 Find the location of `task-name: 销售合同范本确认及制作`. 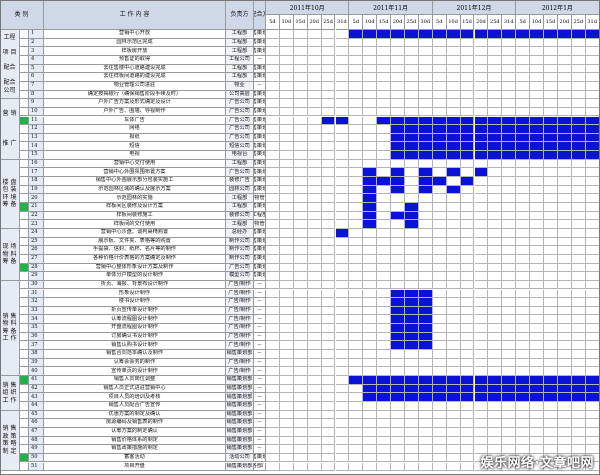

task-name: 销售合同范本确认及制作 is located at coordinates (135, 354).